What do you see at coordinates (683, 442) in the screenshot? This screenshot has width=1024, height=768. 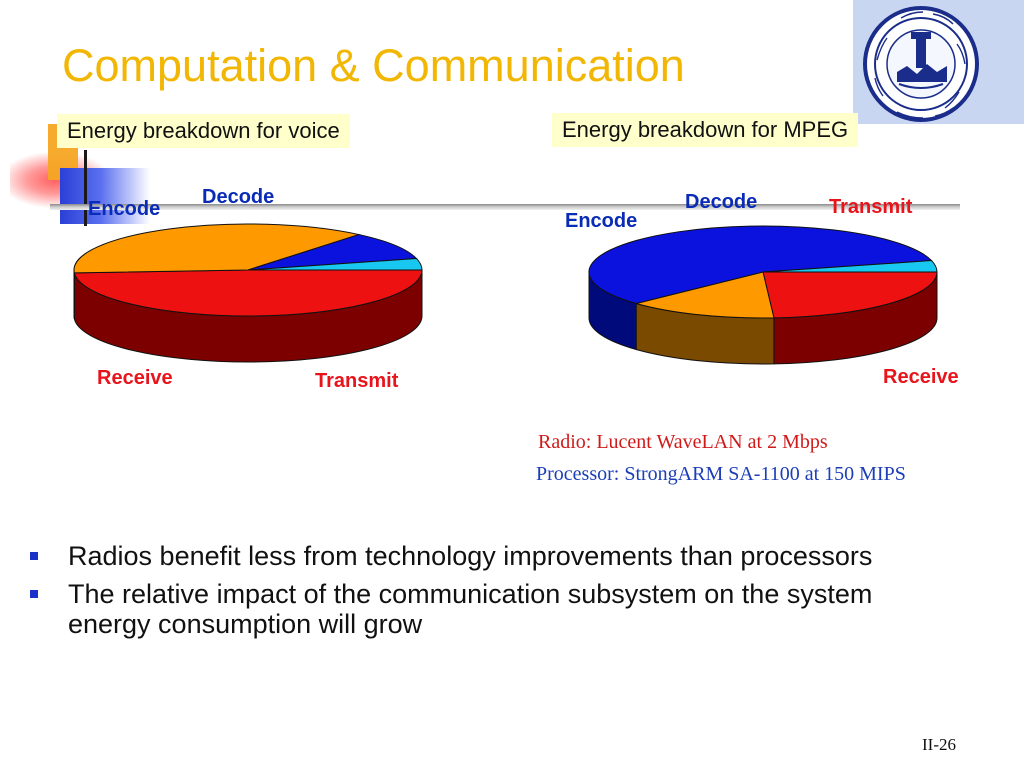 I see `radio-spec-note: Radio: Lucent WaveLAN at 2 Mbps` at bounding box center [683, 442].